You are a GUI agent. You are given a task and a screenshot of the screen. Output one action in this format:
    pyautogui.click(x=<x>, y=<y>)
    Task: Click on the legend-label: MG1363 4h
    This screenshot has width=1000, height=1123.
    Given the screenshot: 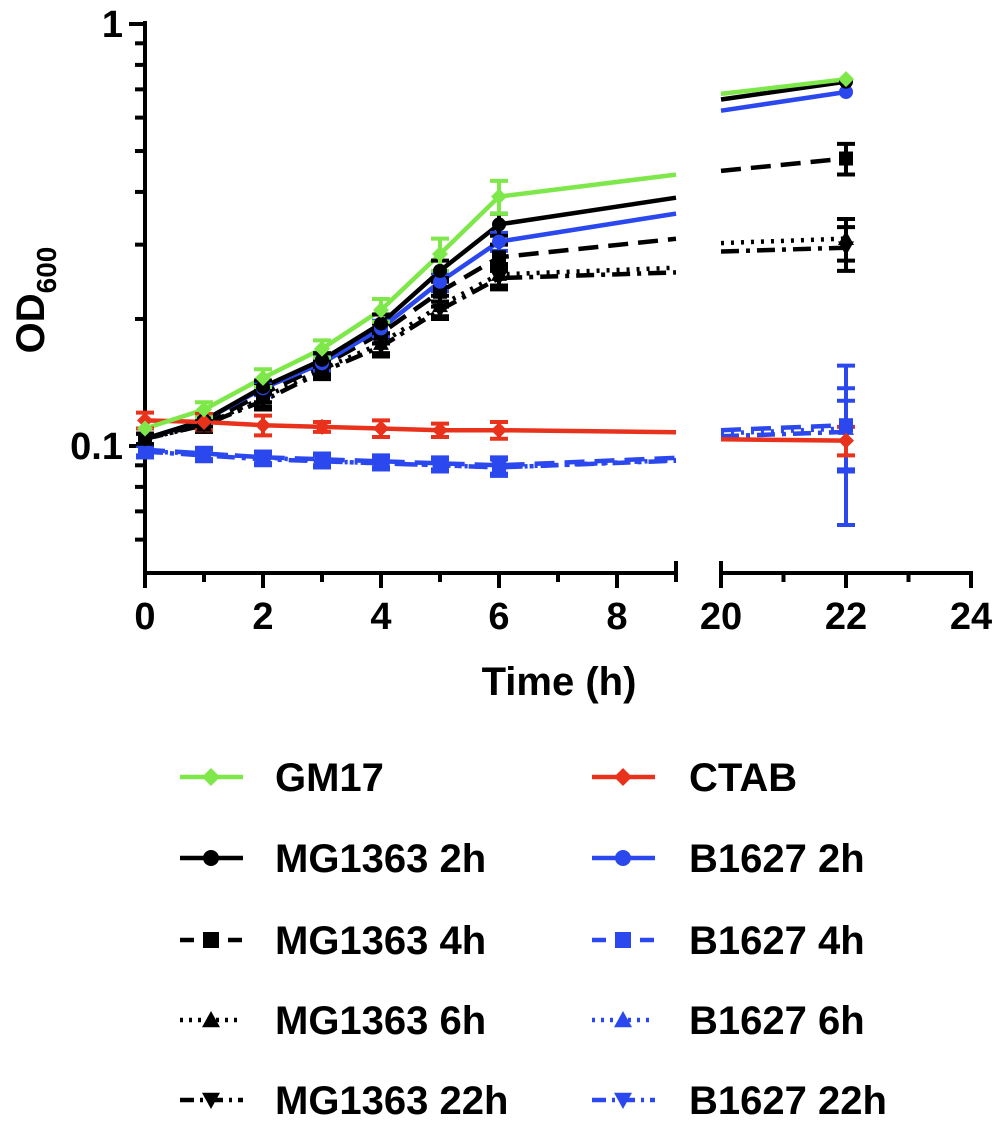 What is the action you would take?
    pyautogui.click(x=380, y=941)
    